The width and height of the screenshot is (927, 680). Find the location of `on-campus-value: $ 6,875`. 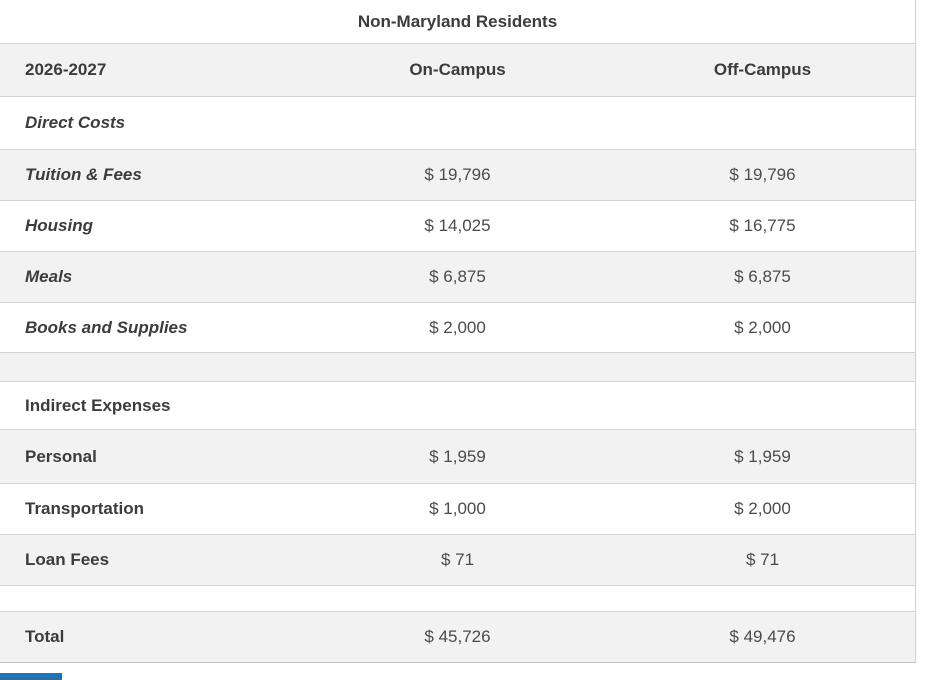

on-campus-value: $ 6,875 is located at coordinates (457, 276).